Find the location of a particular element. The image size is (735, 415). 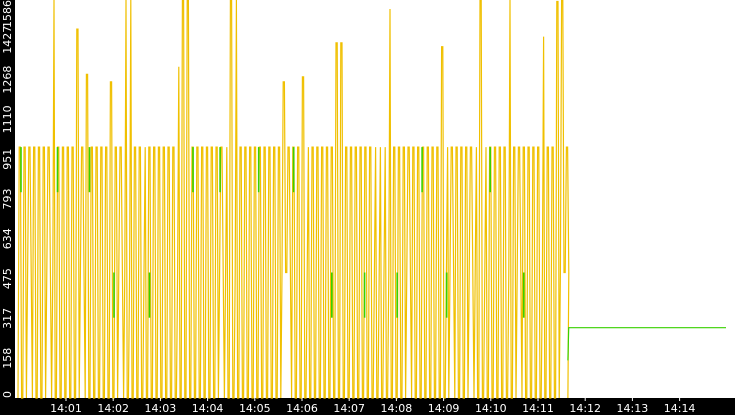

x-axis-band is located at coordinates (367, 406).